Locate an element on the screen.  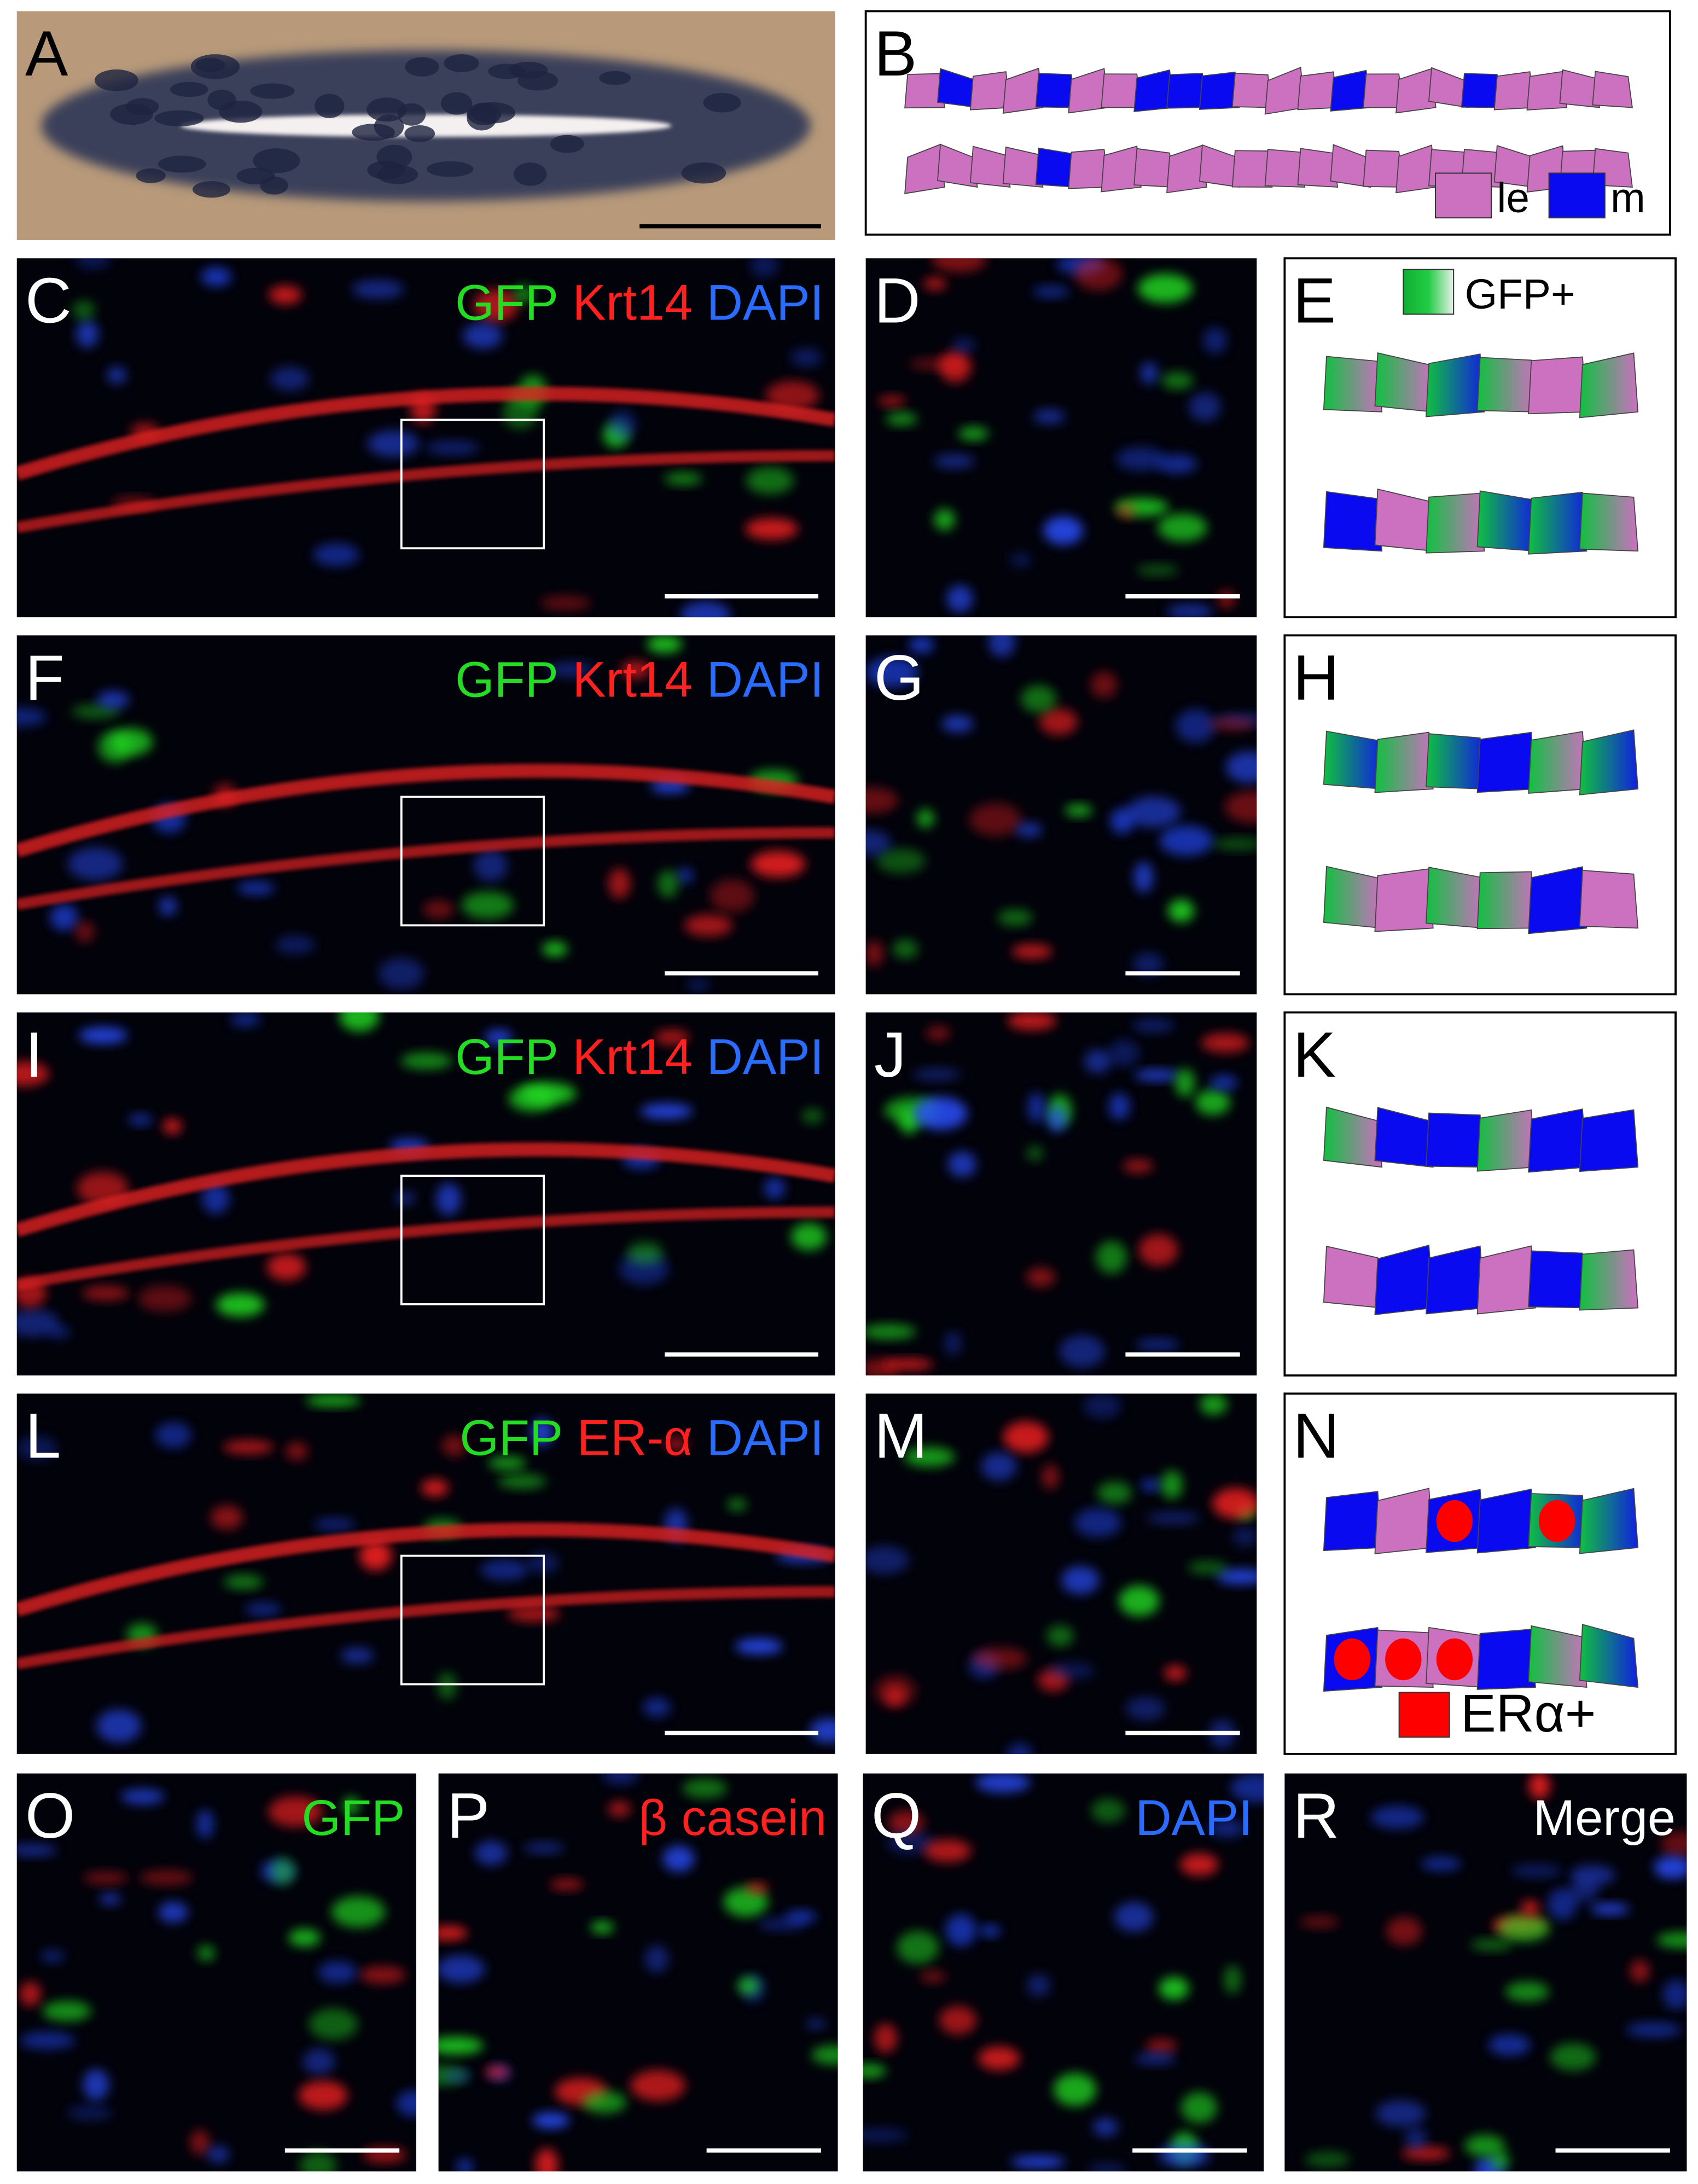
panel: I GFP Krt14 DAPI is located at coordinates (426, 1194).